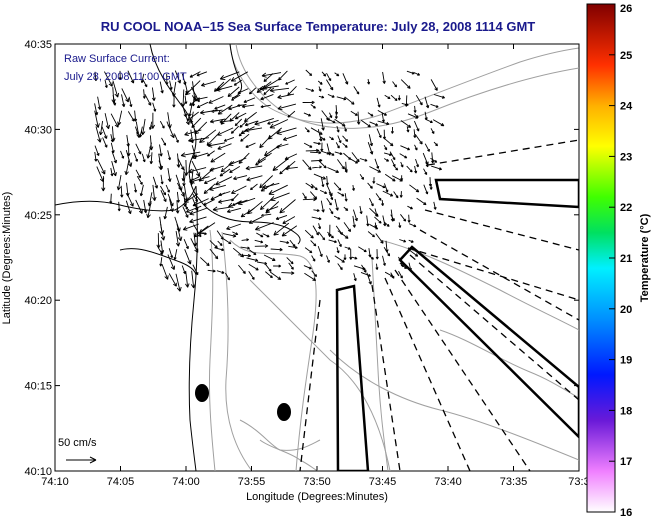  I want to click on colorbar-label: Temperature (°C), so click(645, 257).